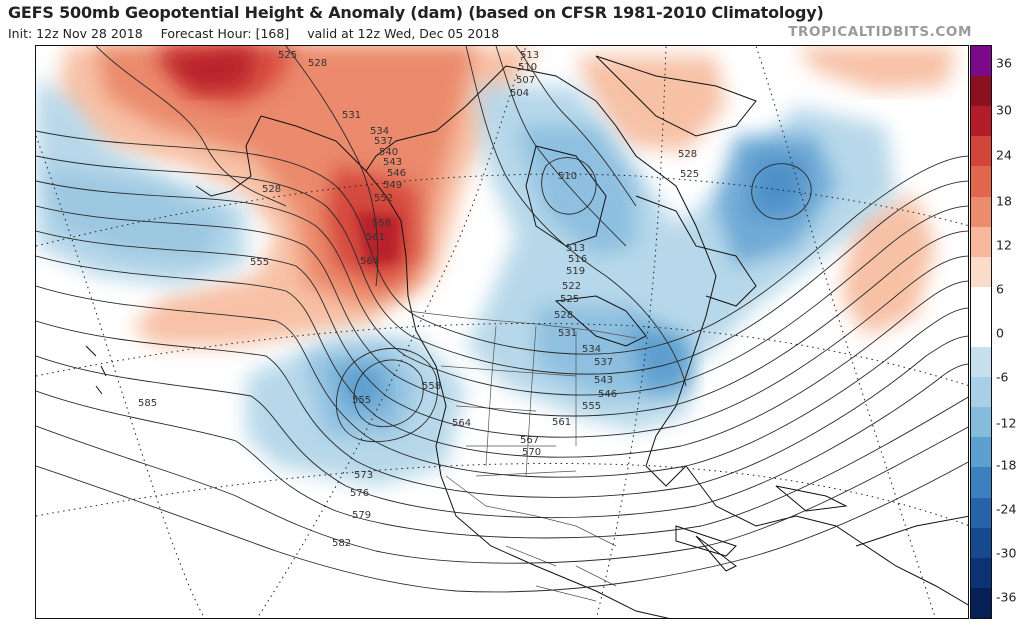  I want to click on contour-label: 516, so click(577, 259).